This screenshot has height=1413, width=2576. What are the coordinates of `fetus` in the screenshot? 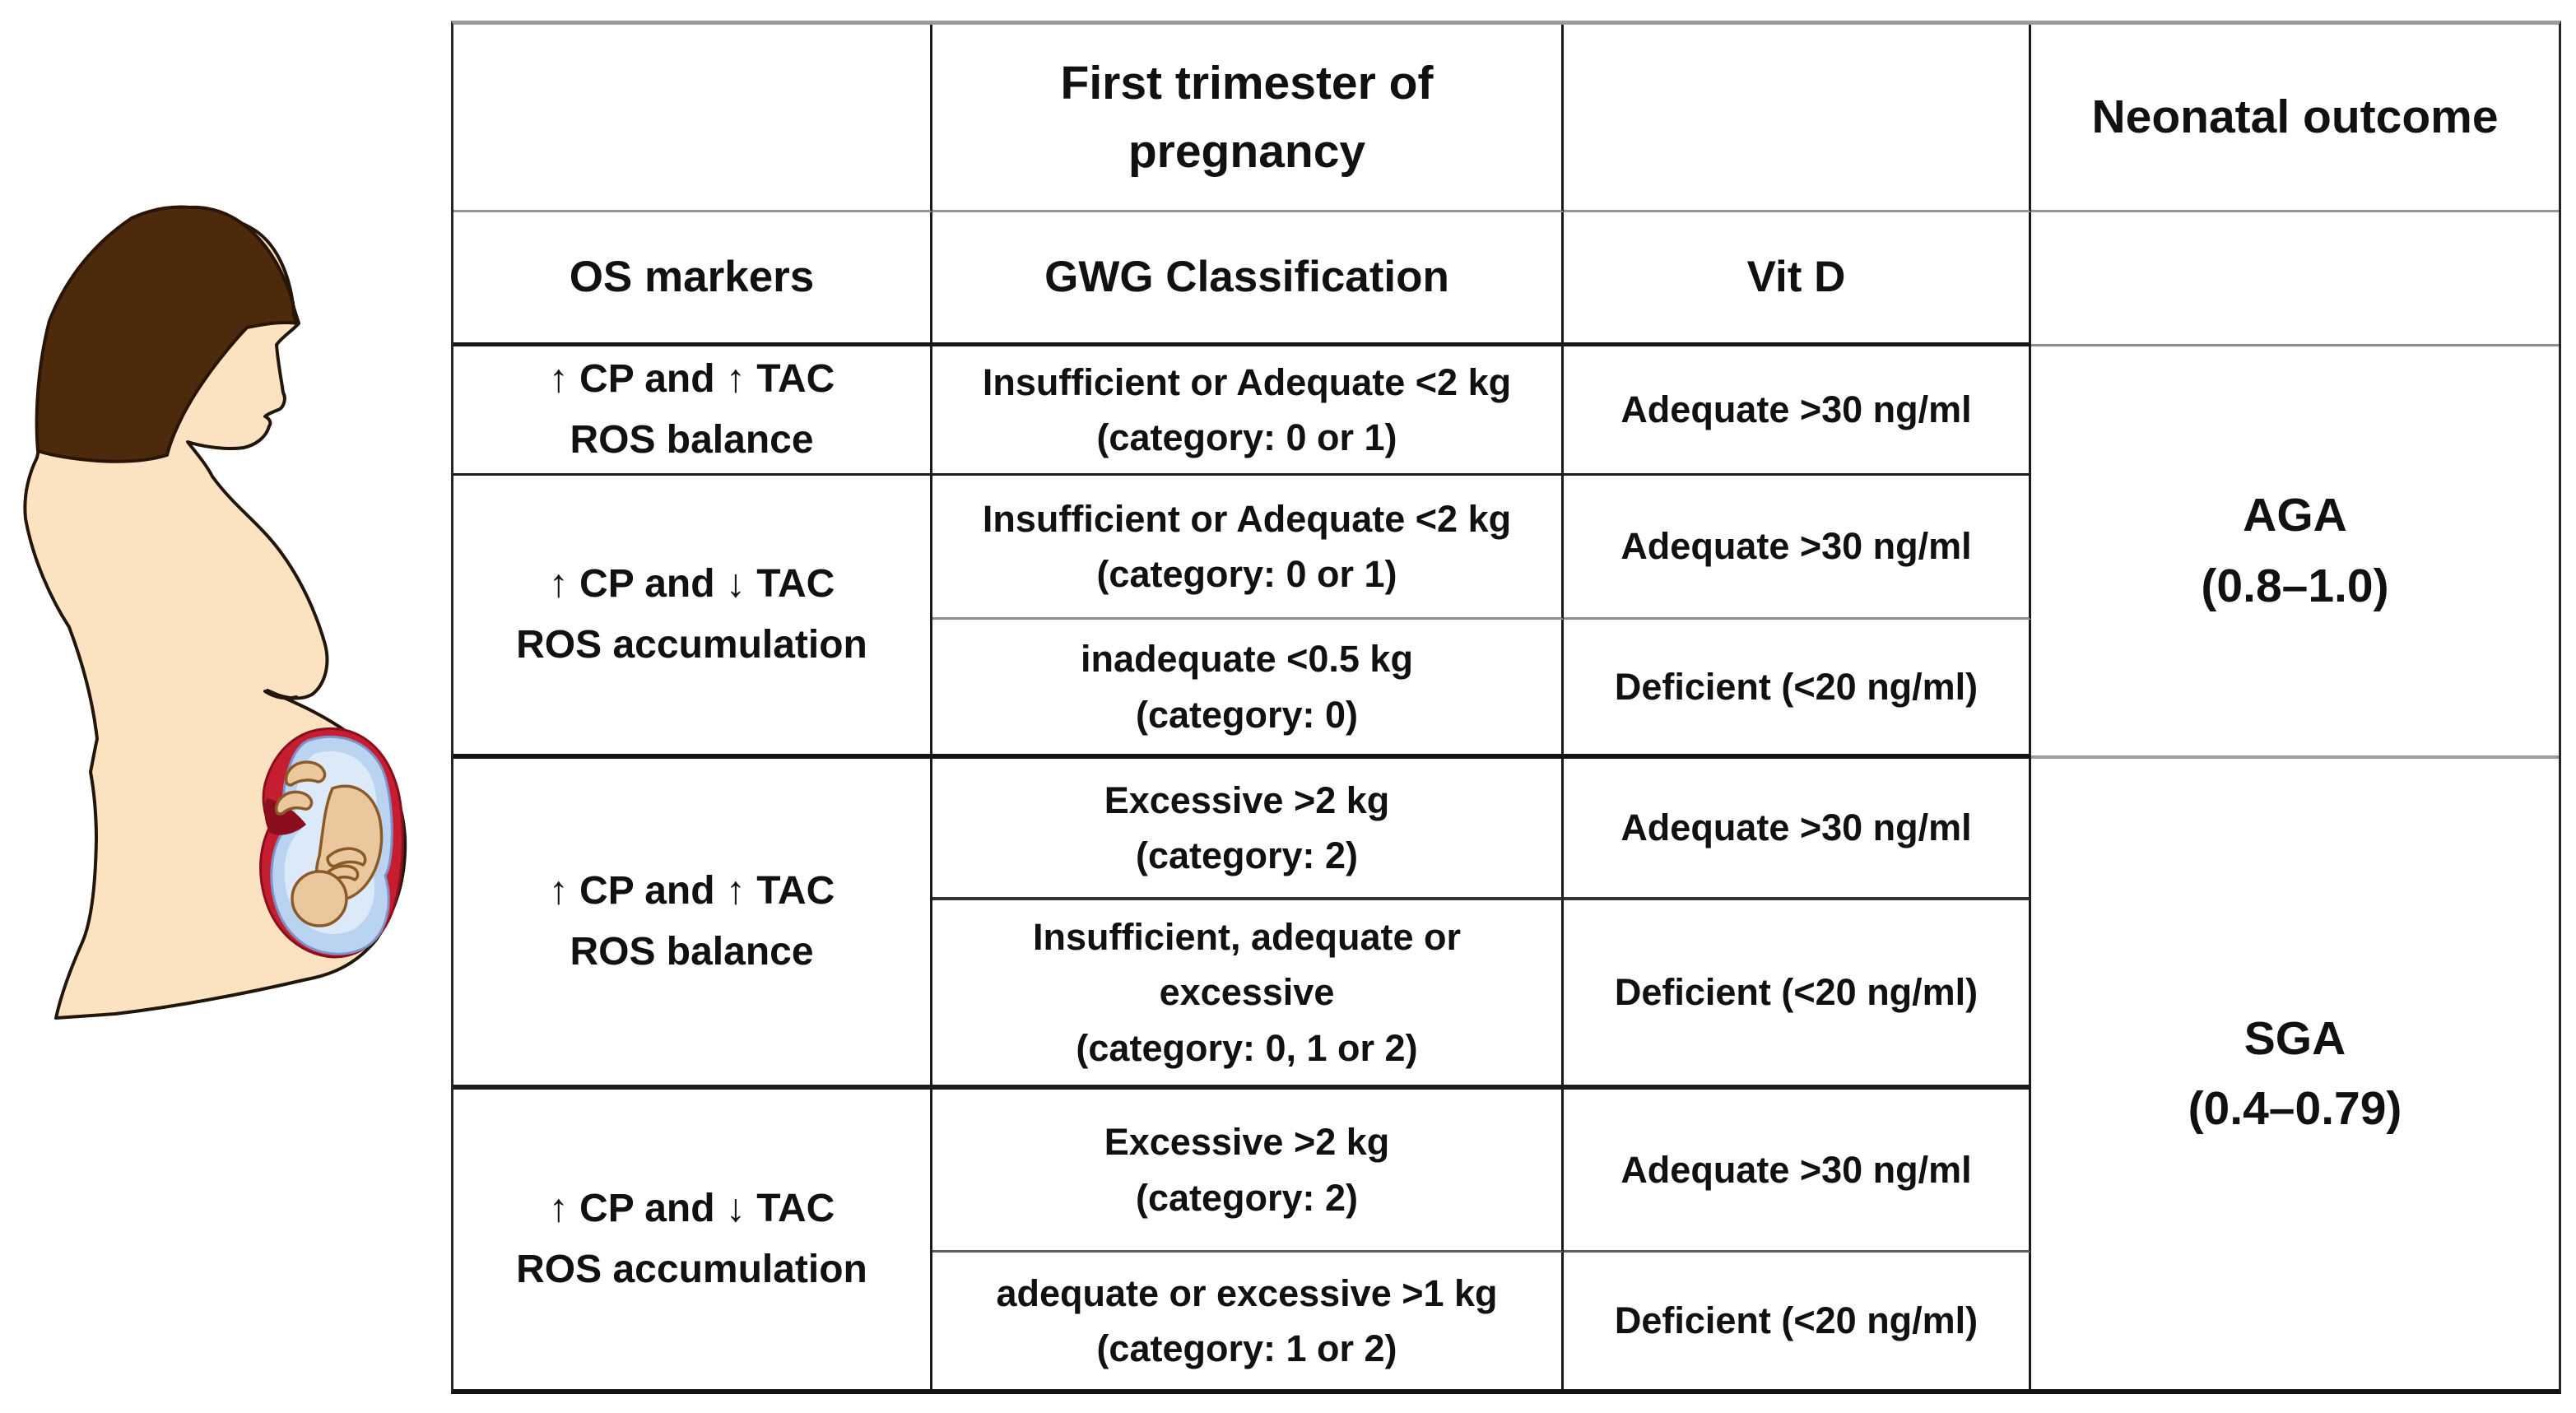 It's located at (329, 844).